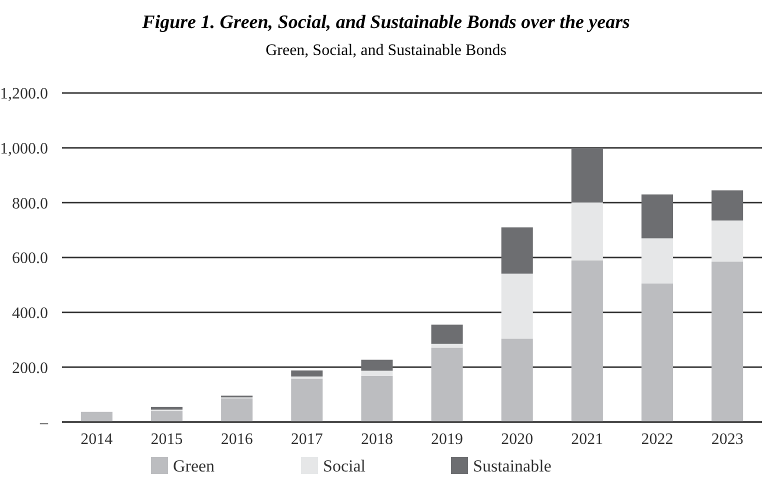  I want to click on x-tick-label: 2022, so click(657, 439).